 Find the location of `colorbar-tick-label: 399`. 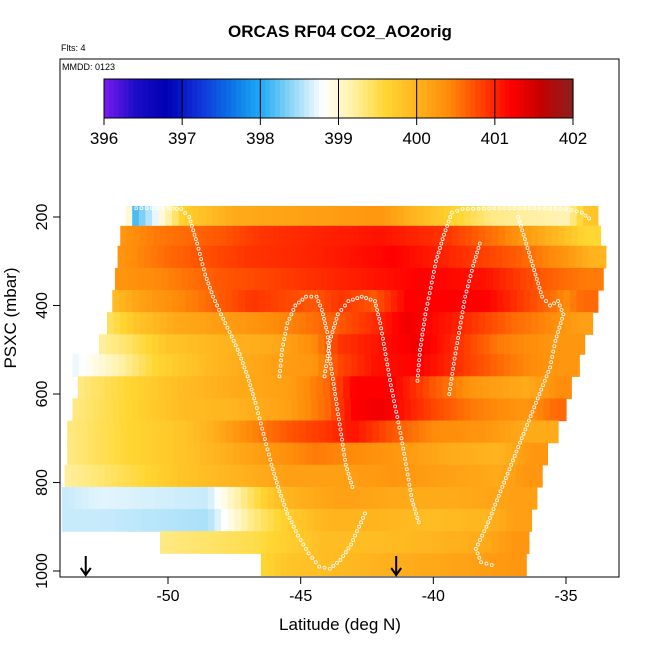

colorbar-tick-label: 399 is located at coordinates (338, 138).